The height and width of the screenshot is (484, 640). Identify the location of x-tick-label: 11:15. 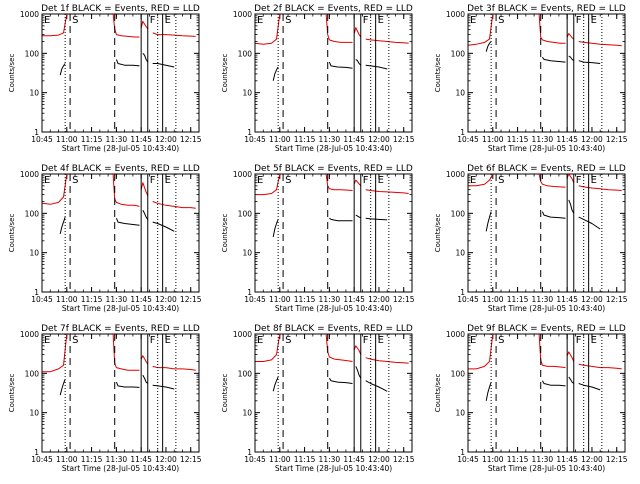
(305, 139).